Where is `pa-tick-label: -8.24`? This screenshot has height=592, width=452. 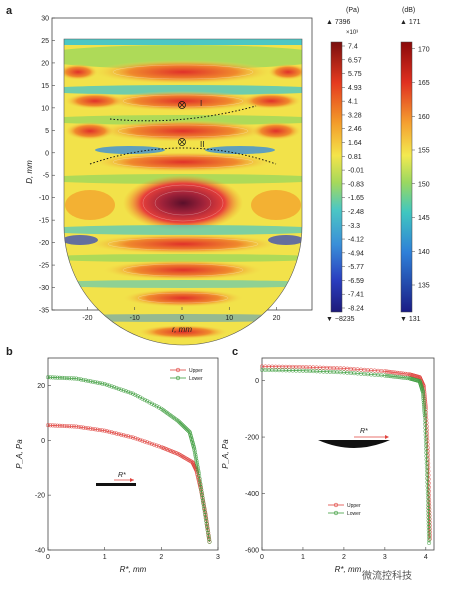 pa-tick-label: -8.24 is located at coordinates (356, 309).